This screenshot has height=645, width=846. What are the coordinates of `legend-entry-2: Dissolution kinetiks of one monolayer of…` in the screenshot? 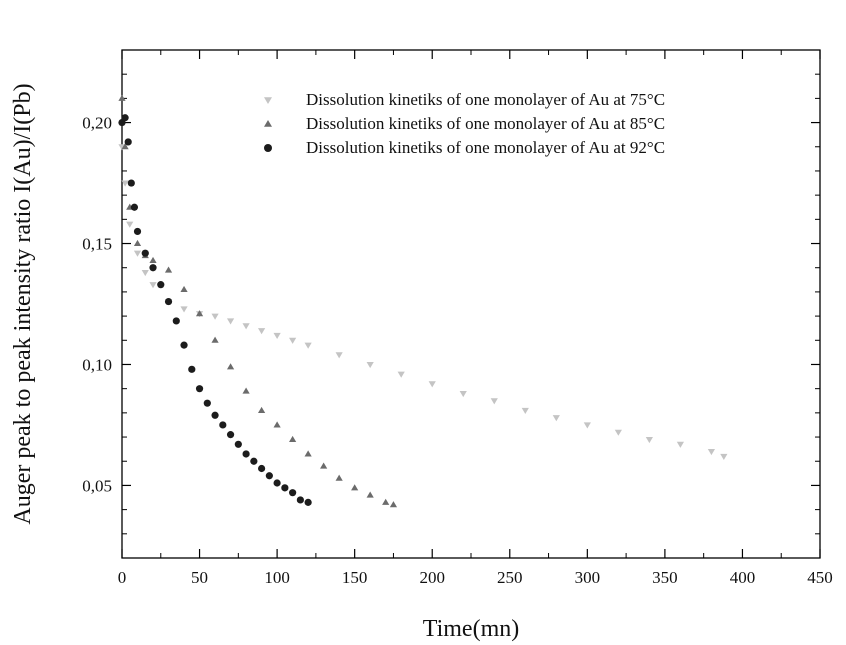 It's located at (485, 123).